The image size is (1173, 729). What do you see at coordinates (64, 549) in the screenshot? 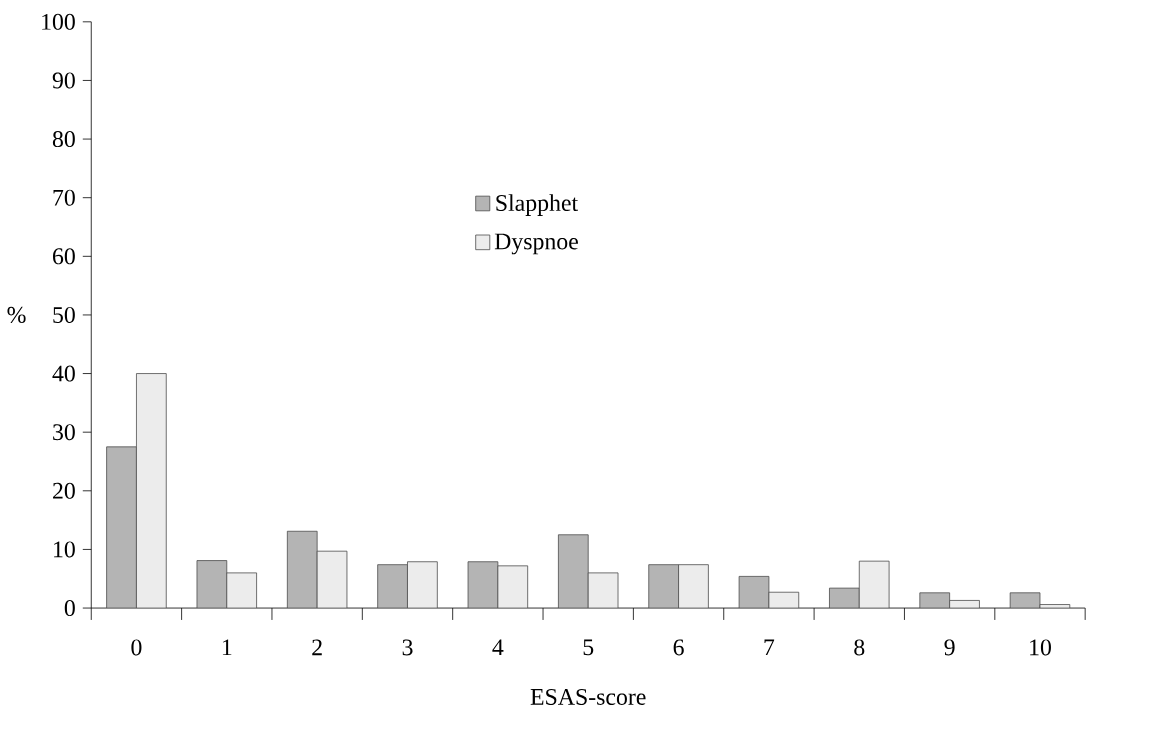
I see `y-tick-label: 10` at bounding box center [64, 549].